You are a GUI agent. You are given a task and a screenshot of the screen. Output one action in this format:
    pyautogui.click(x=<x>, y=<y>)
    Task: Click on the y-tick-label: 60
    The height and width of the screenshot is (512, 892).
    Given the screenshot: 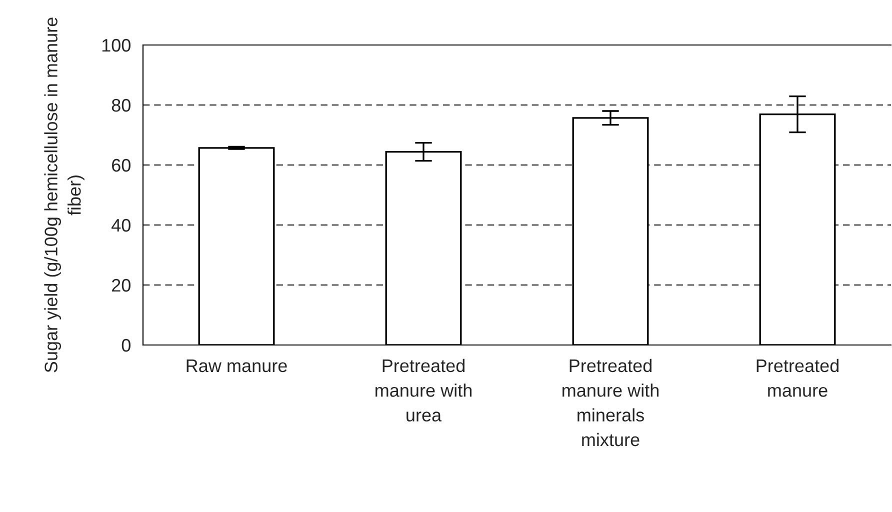 What is the action you would take?
    pyautogui.click(x=121, y=165)
    